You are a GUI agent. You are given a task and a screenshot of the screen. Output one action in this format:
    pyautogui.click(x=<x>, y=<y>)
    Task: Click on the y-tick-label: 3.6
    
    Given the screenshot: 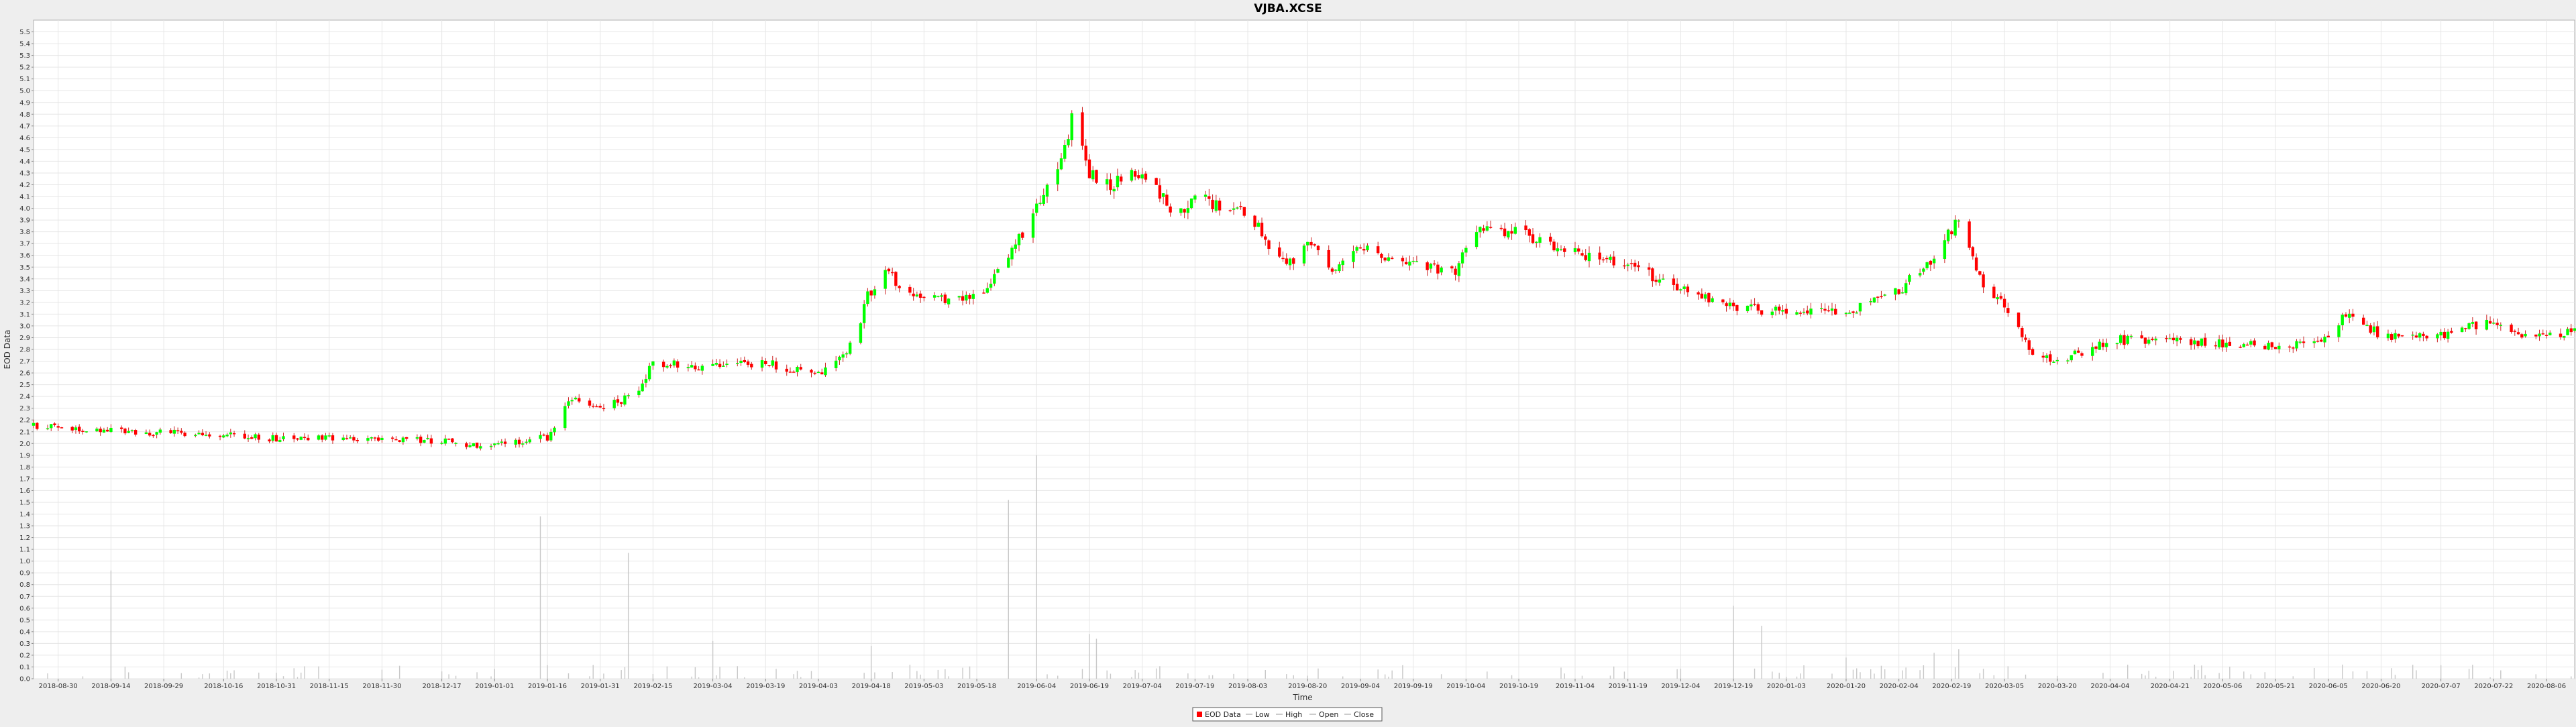 What is the action you would take?
    pyautogui.click(x=24, y=256)
    